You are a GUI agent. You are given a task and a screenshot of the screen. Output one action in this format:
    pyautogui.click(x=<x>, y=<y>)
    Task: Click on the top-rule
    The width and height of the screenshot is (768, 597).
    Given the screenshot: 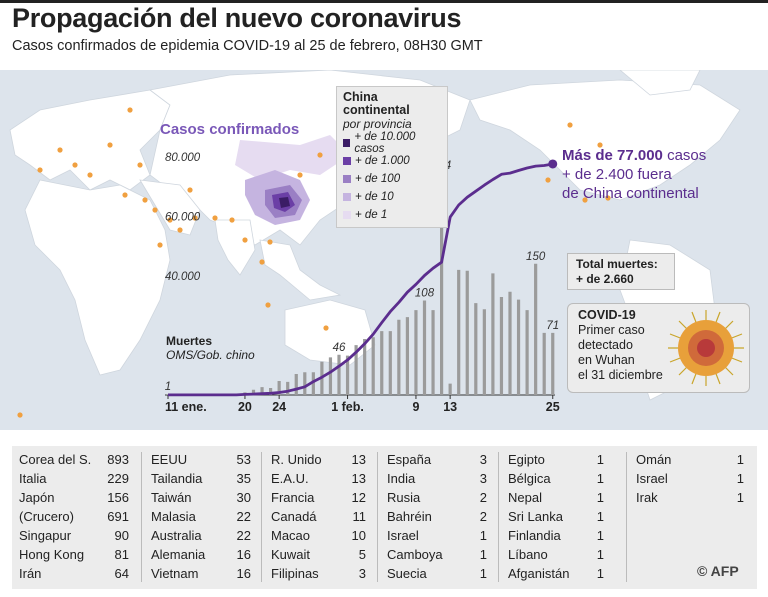 What is the action you would take?
    pyautogui.click(x=384, y=1)
    